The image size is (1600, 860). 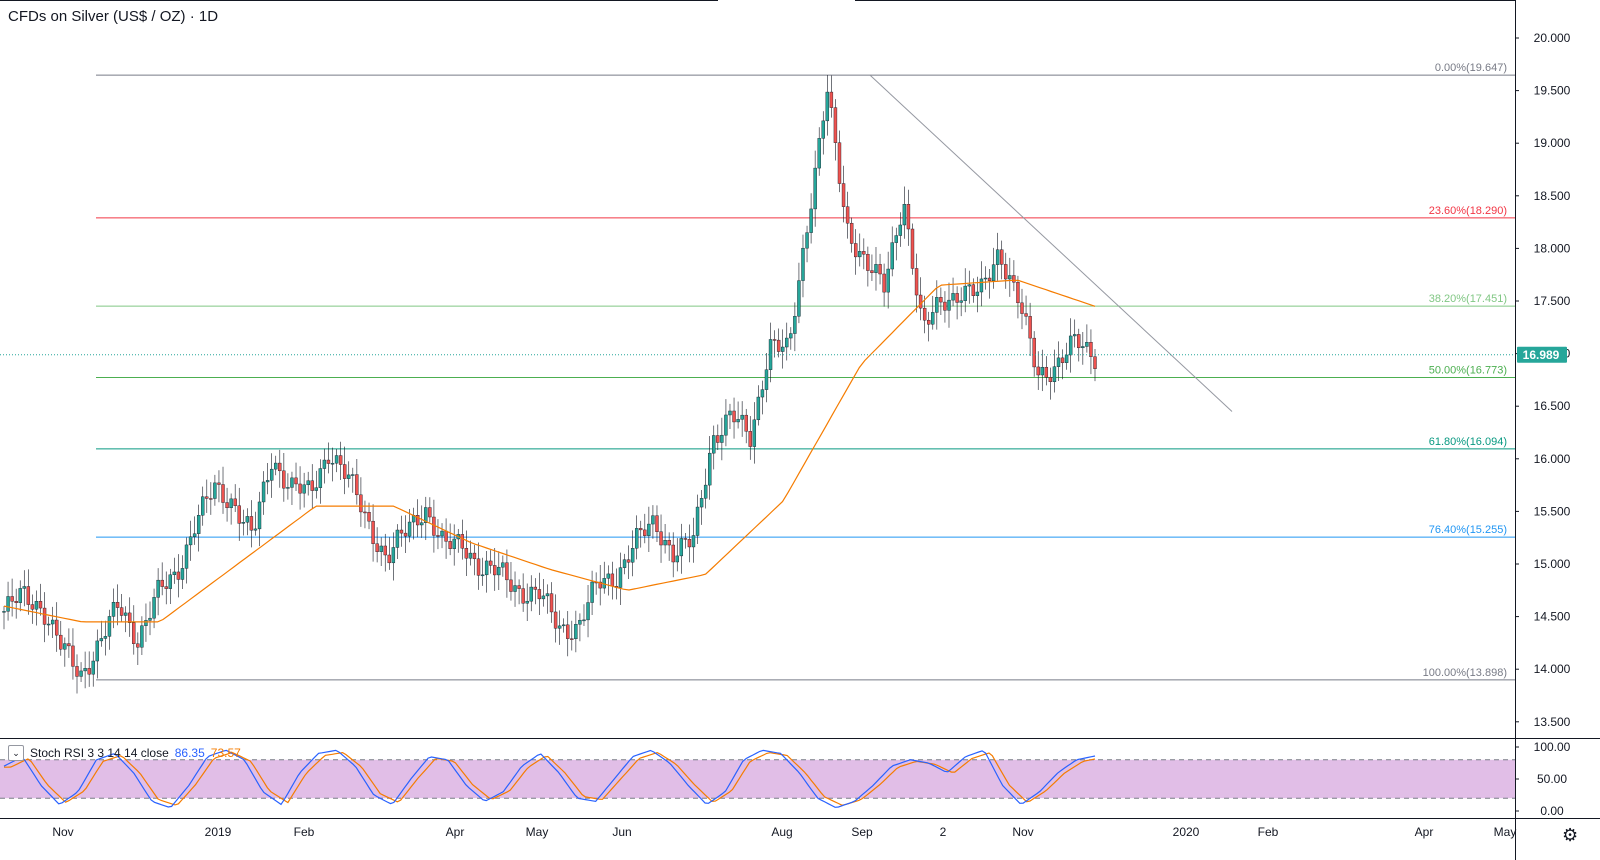 What do you see at coordinates (1552, 248) in the screenshot?
I see `price-tick-label: 18.000` at bounding box center [1552, 248].